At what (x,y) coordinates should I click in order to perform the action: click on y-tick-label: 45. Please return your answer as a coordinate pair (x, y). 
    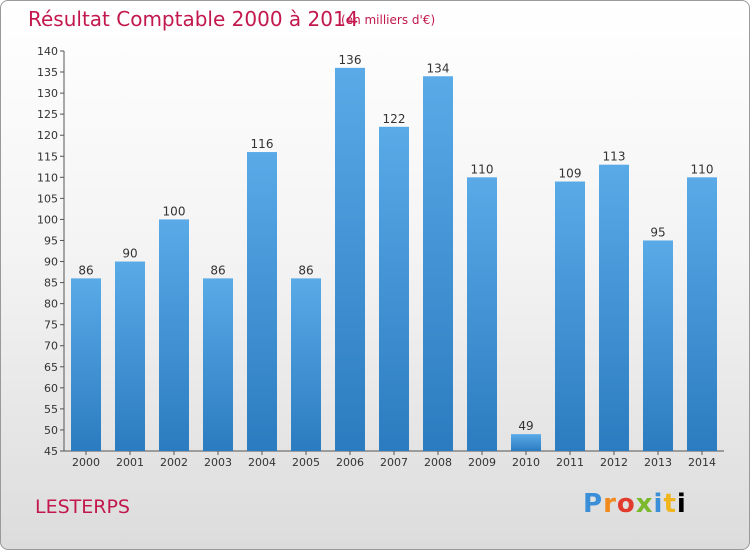
    Looking at the image, I should click on (51, 451).